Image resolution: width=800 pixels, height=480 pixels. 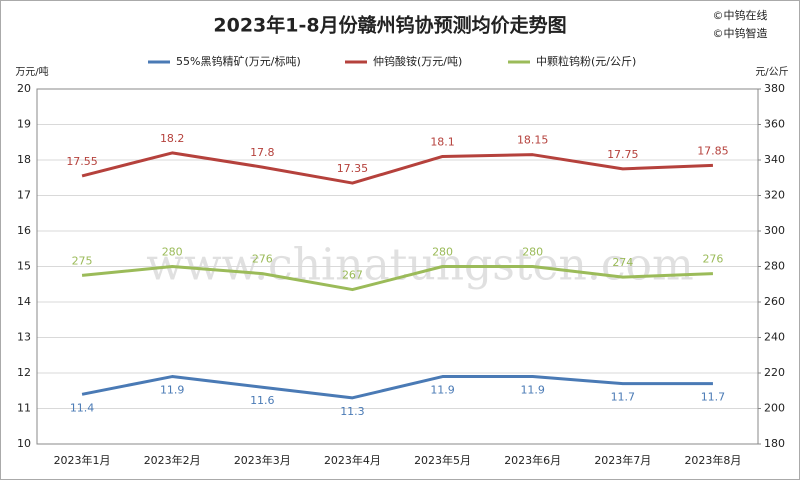 What do you see at coordinates (442, 141) in the screenshot?
I see `data-label: 18.1` at bounding box center [442, 141].